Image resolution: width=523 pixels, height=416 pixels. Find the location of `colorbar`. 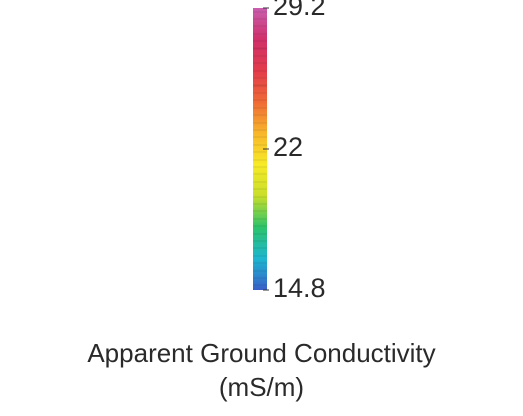

colorbar is located at coordinates (260, 149).